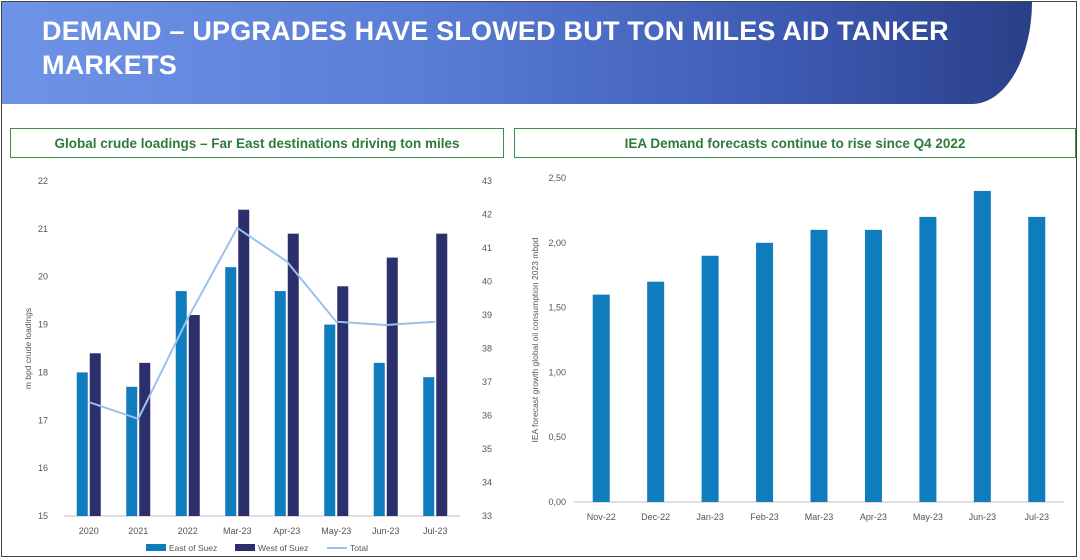 This screenshot has height=560, width=1080. What do you see at coordinates (28, 348) in the screenshot?
I see `left-y-axis-label: m bpd crude loadings` at bounding box center [28, 348].